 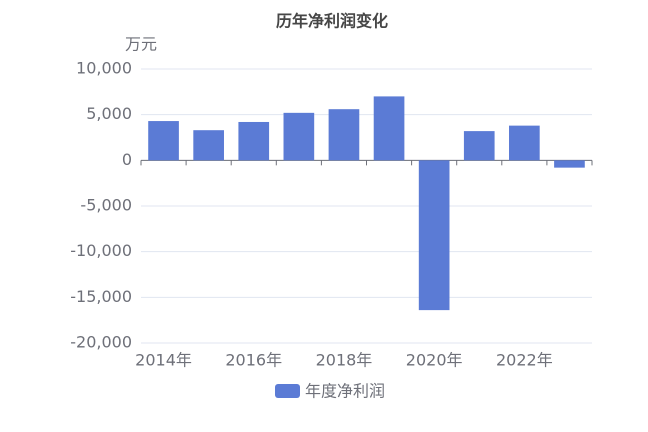 I want to click on chart-title: 历年净利润变化, so click(x=332, y=21).